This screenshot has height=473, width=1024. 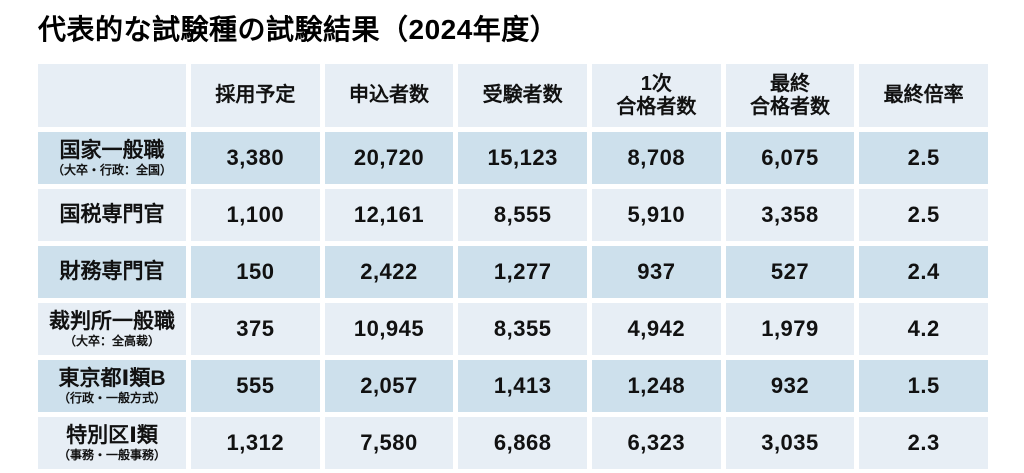 What do you see at coordinates (790, 386) in the screenshot?
I see `value-cell: 932` at bounding box center [790, 386].